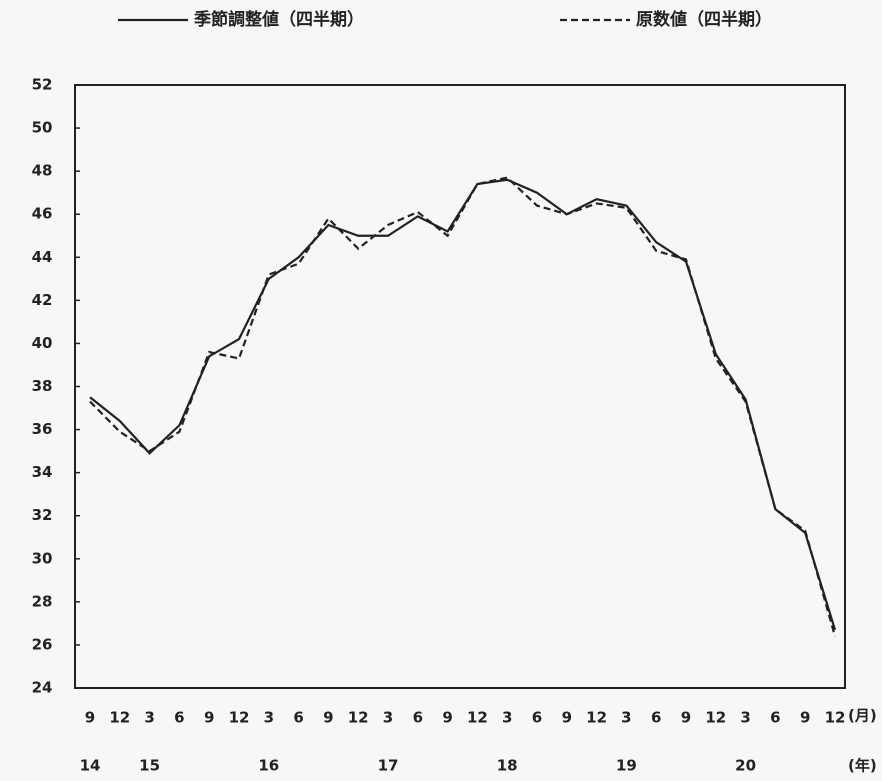 The image size is (882, 781). I want to click on y-tick-label: 24, so click(42, 688).